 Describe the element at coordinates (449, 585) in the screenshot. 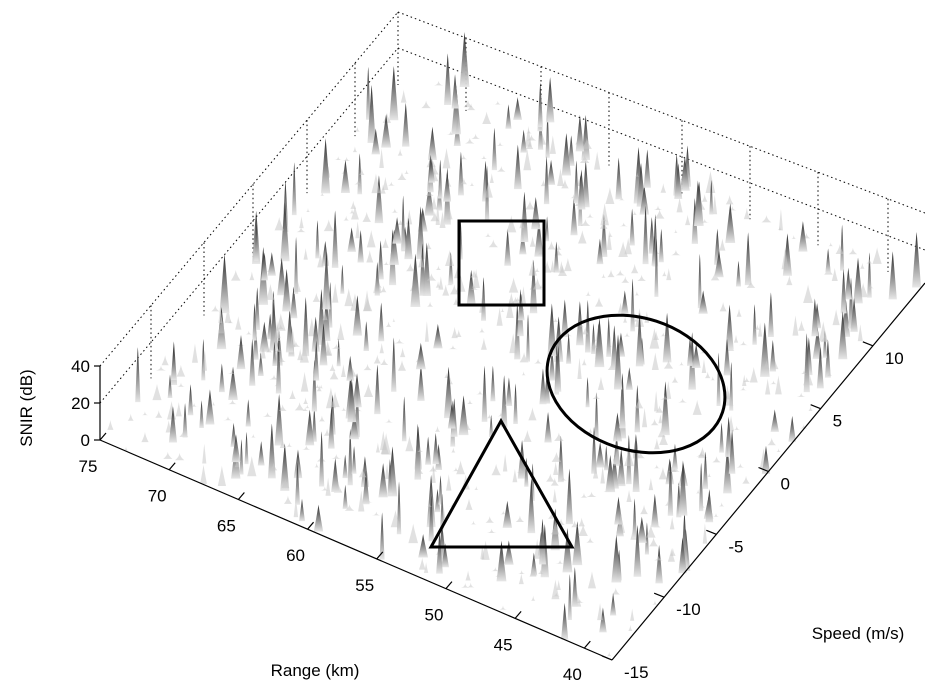

I see `range-tick` at that location.